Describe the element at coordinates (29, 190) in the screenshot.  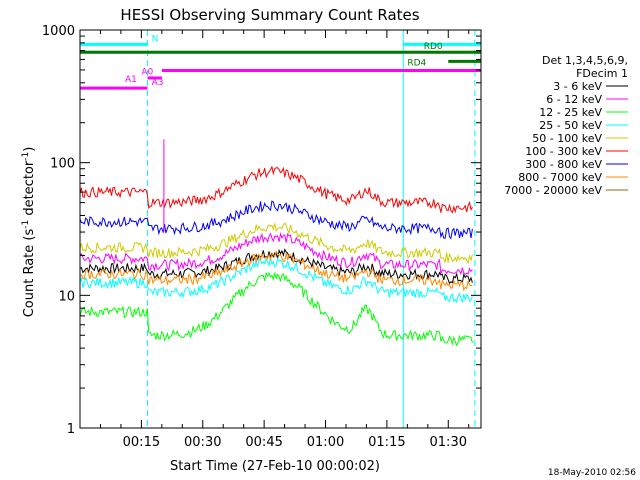
I see `y-axis-label-part2: detector` at that location.